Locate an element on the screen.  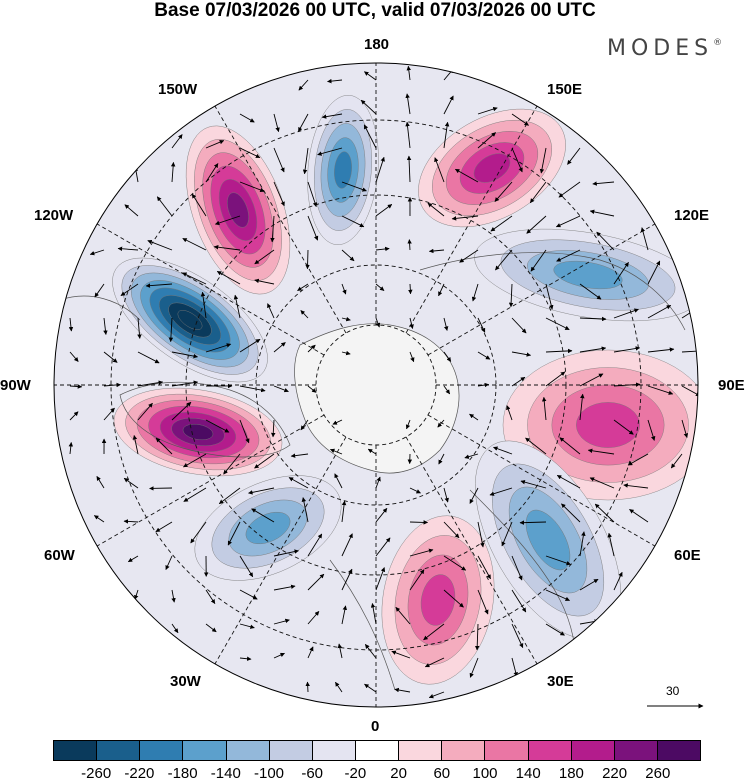
reference-vector-label: 30 is located at coordinates (673, 691).